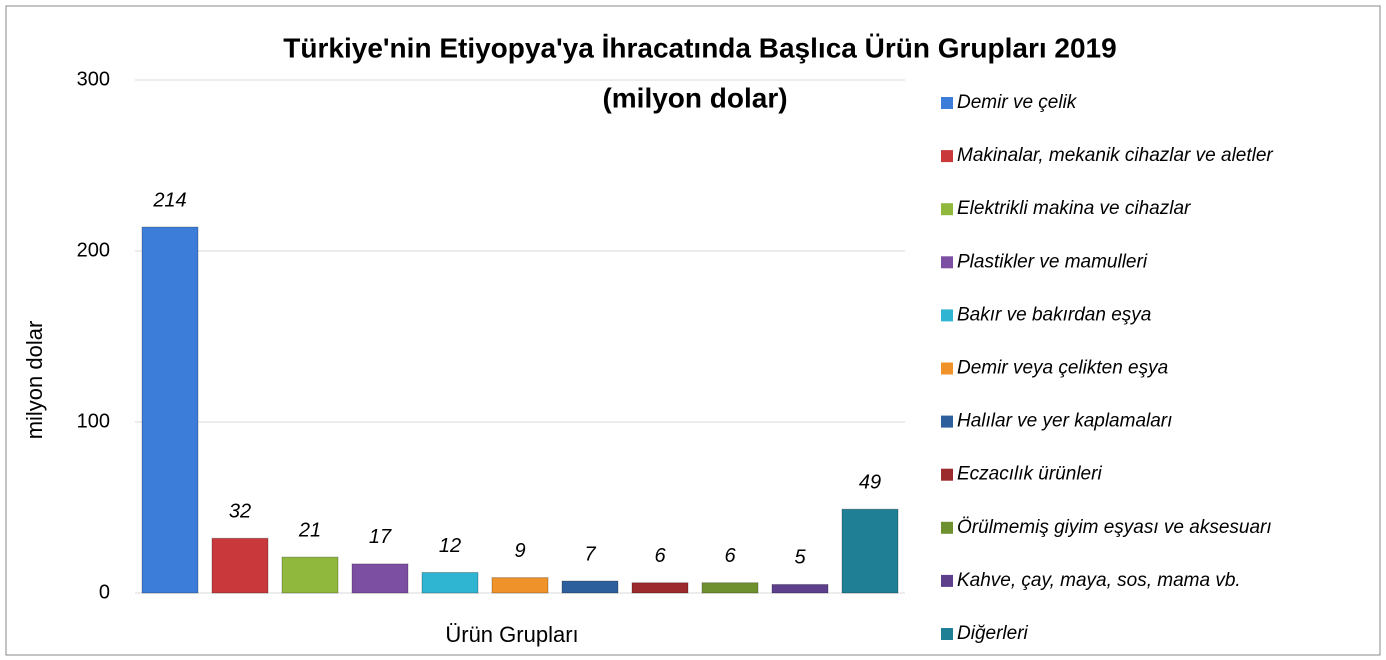 This screenshot has height=660, width=1386. I want to click on value-label: 5, so click(800, 558).